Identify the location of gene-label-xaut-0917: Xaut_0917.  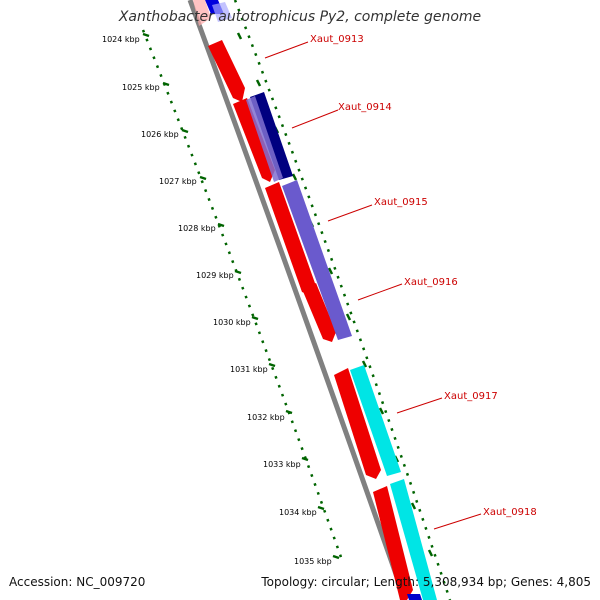
(471, 396).